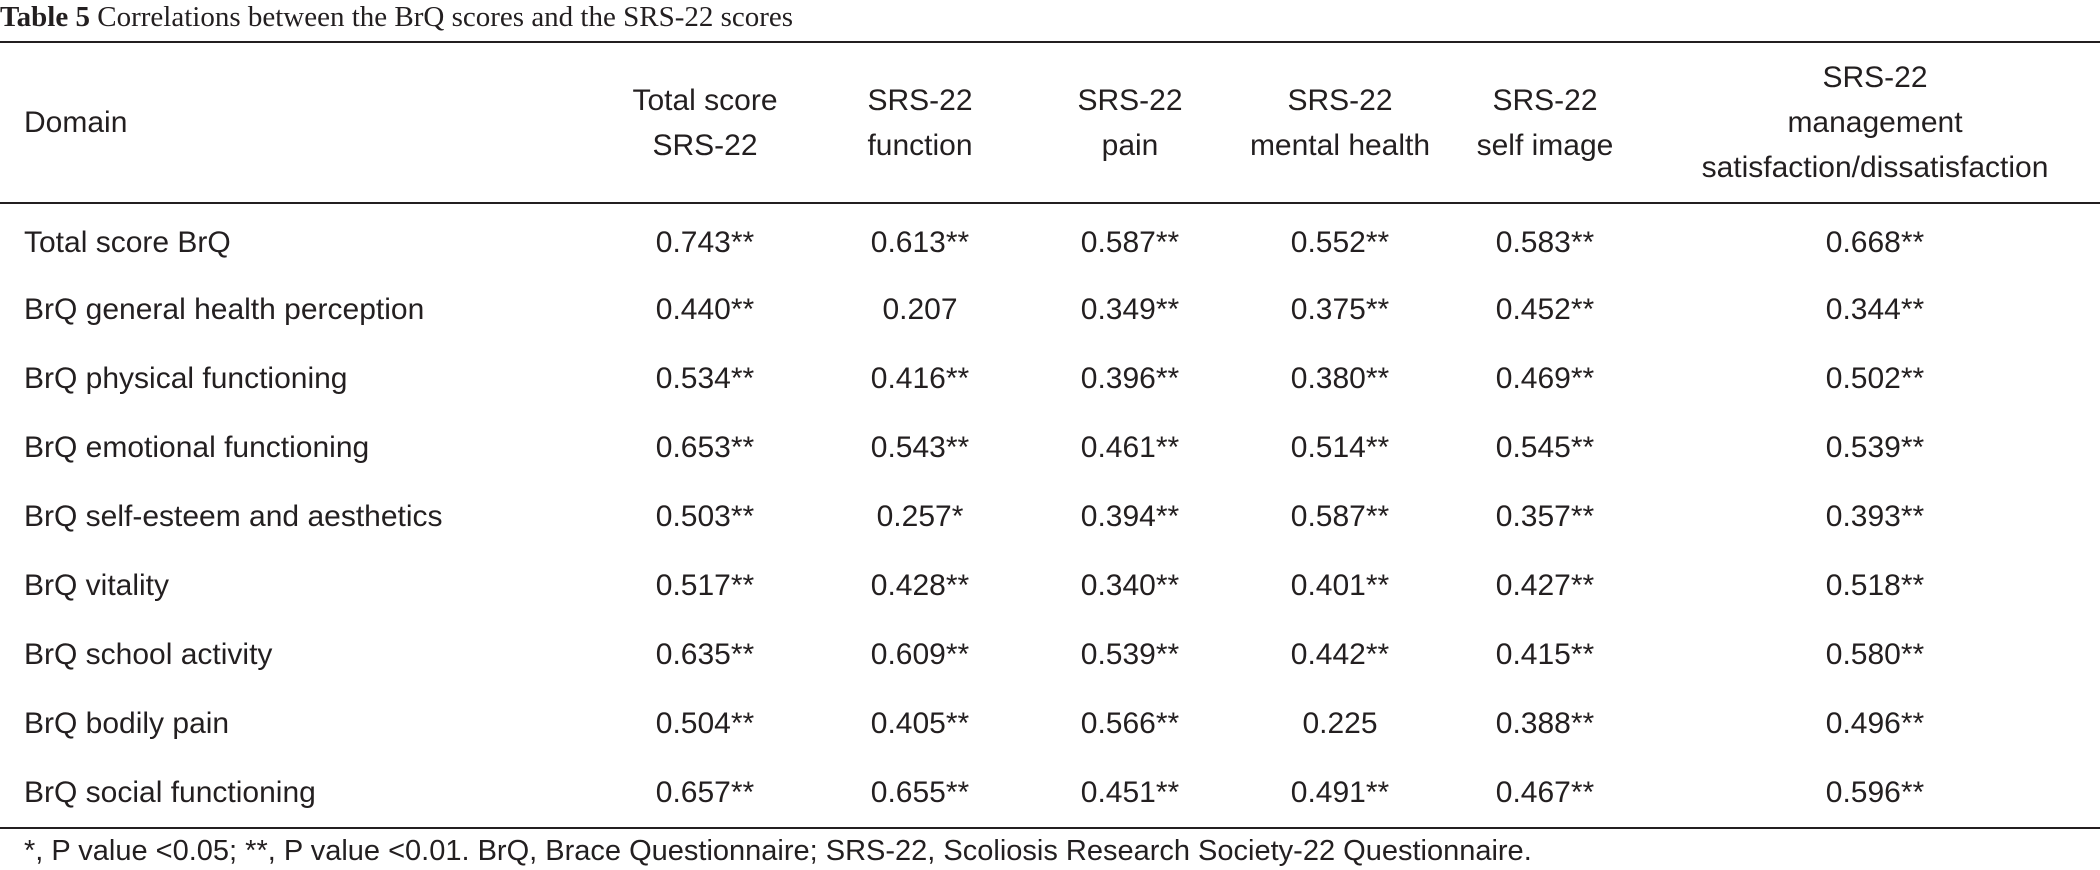 The width and height of the screenshot is (2100, 870). Describe the element at coordinates (920, 378) in the screenshot. I see `correlation-value: 0.416**` at that location.